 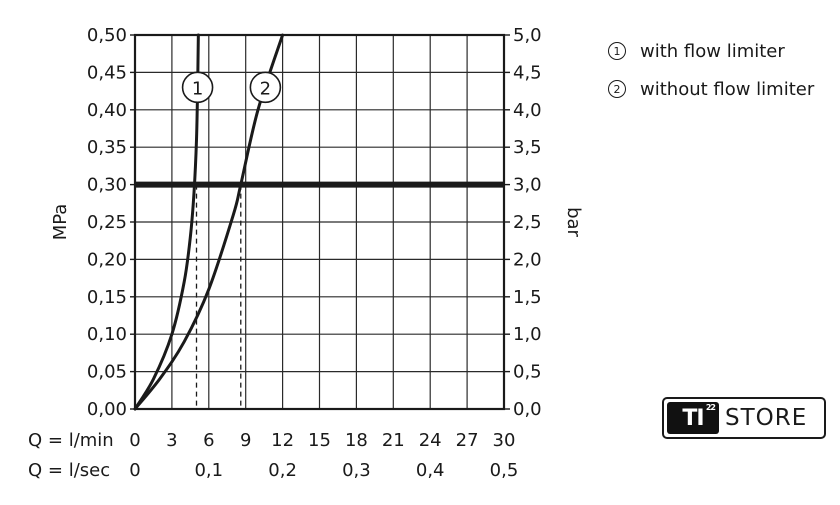 What do you see at coordinates (527, 409) in the screenshot?
I see `y-right-tick-label: 0,0` at bounding box center [527, 409].